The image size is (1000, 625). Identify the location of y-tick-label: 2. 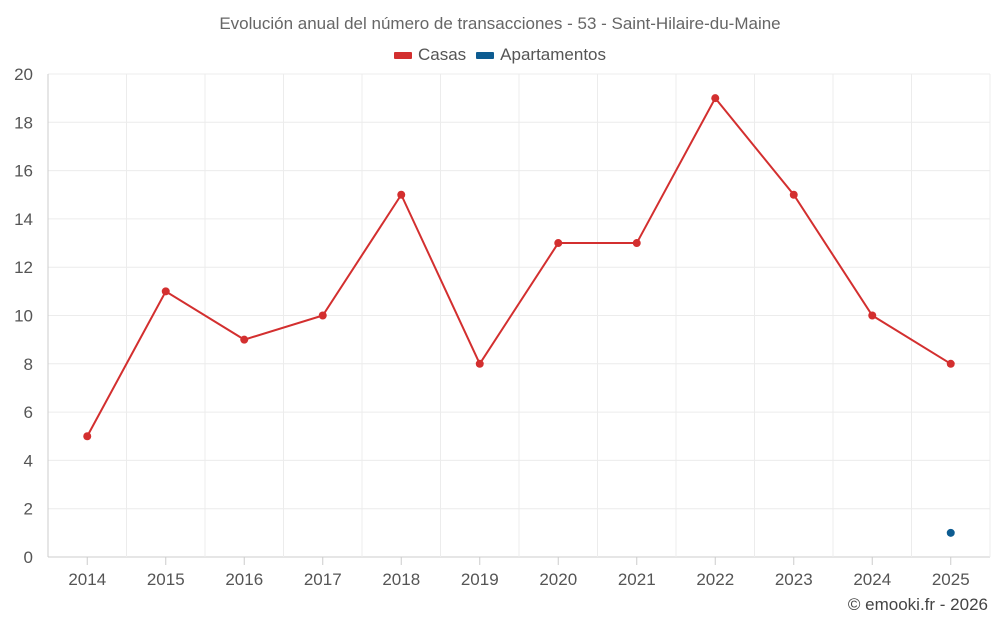
(28, 509).